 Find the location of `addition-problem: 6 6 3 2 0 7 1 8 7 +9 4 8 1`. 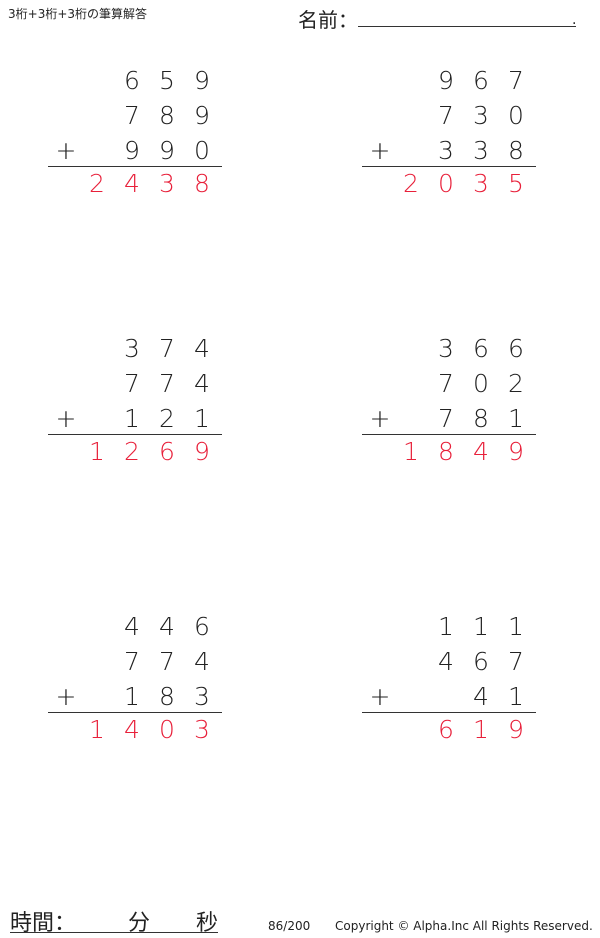

addition-problem: 6 6 3 2 0 7 1 8 7 +9 4 8 1 is located at coordinates (452, 404).